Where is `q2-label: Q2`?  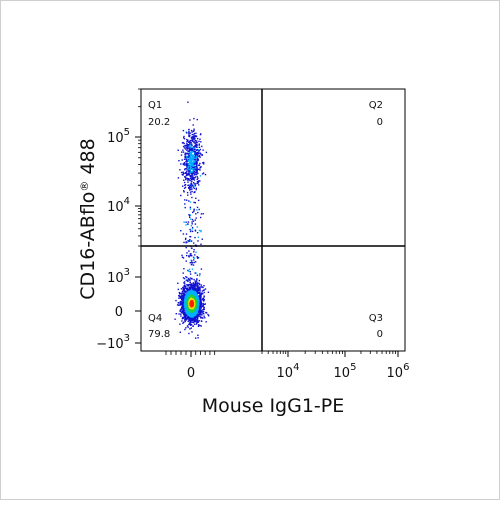 q2-label: Q2 is located at coordinates (376, 105).